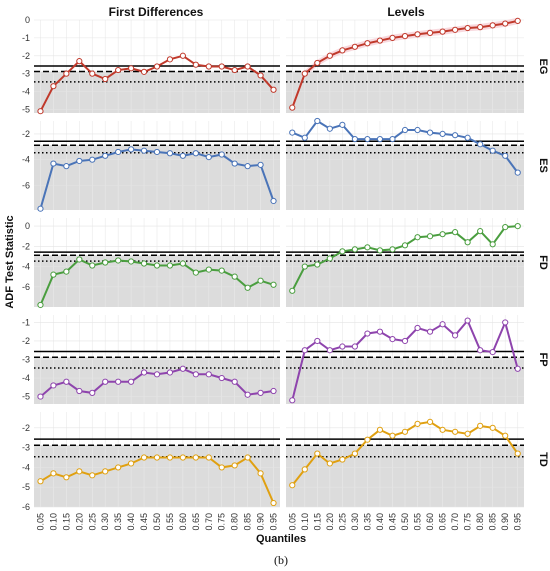 This screenshot has width=550, height=571. Describe the element at coordinates (292, 522) in the screenshot. I see `x-tick-label: 0.05` at that location.